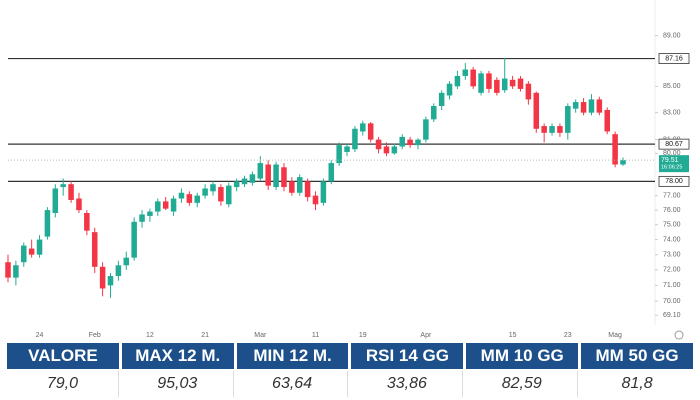 The width and height of the screenshot is (700, 400). What do you see at coordinates (40, 335) in the screenshot?
I see `x-tick-label: 24` at bounding box center [40, 335].